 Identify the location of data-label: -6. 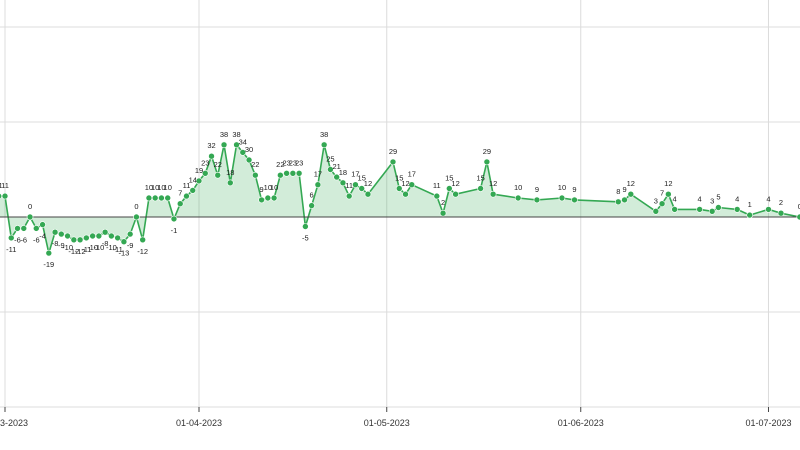
(23, 239).